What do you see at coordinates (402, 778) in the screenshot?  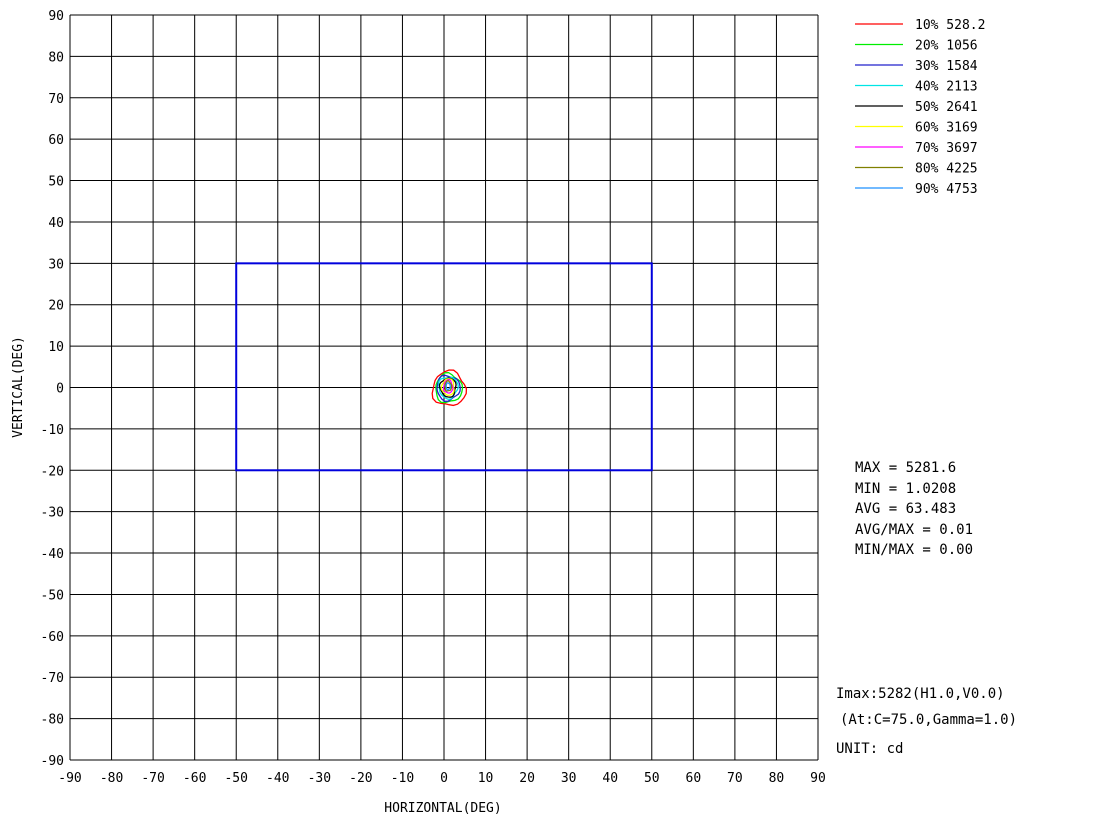 I see `x-tick-label: -10` at bounding box center [402, 778].